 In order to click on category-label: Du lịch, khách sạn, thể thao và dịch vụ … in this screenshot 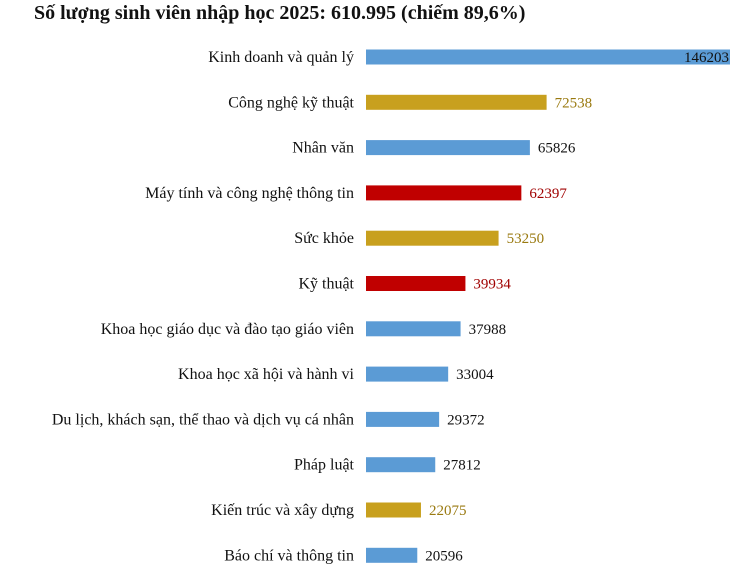, I will do `click(203, 419)`.